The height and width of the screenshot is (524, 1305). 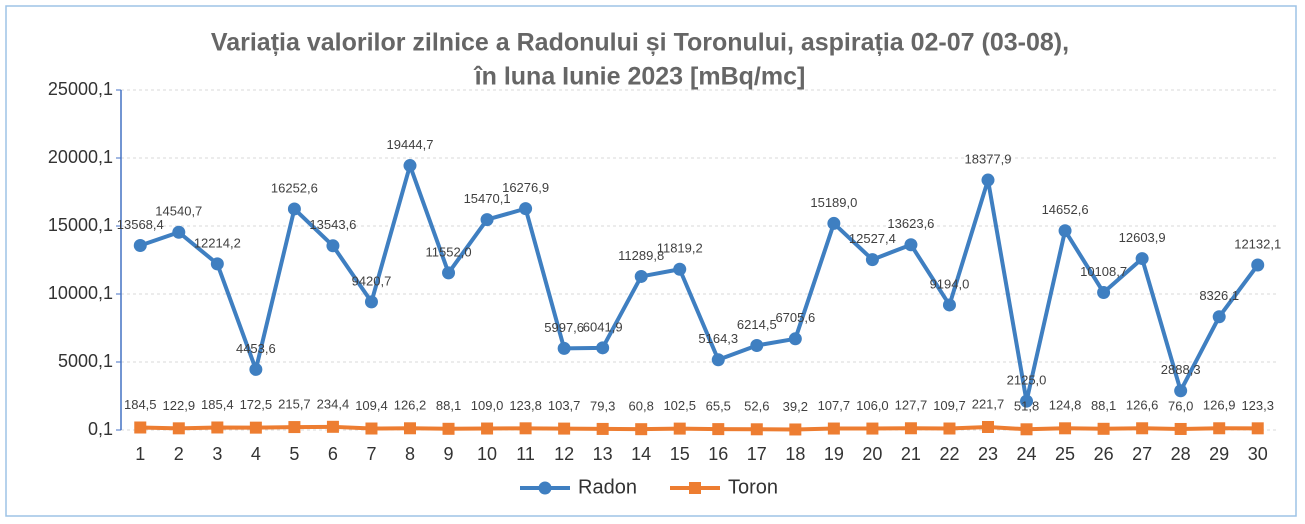 What do you see at coordinates (140, 404) in the screenshot?
I see `data-label: 184,5` at bounding box center [140, 404].